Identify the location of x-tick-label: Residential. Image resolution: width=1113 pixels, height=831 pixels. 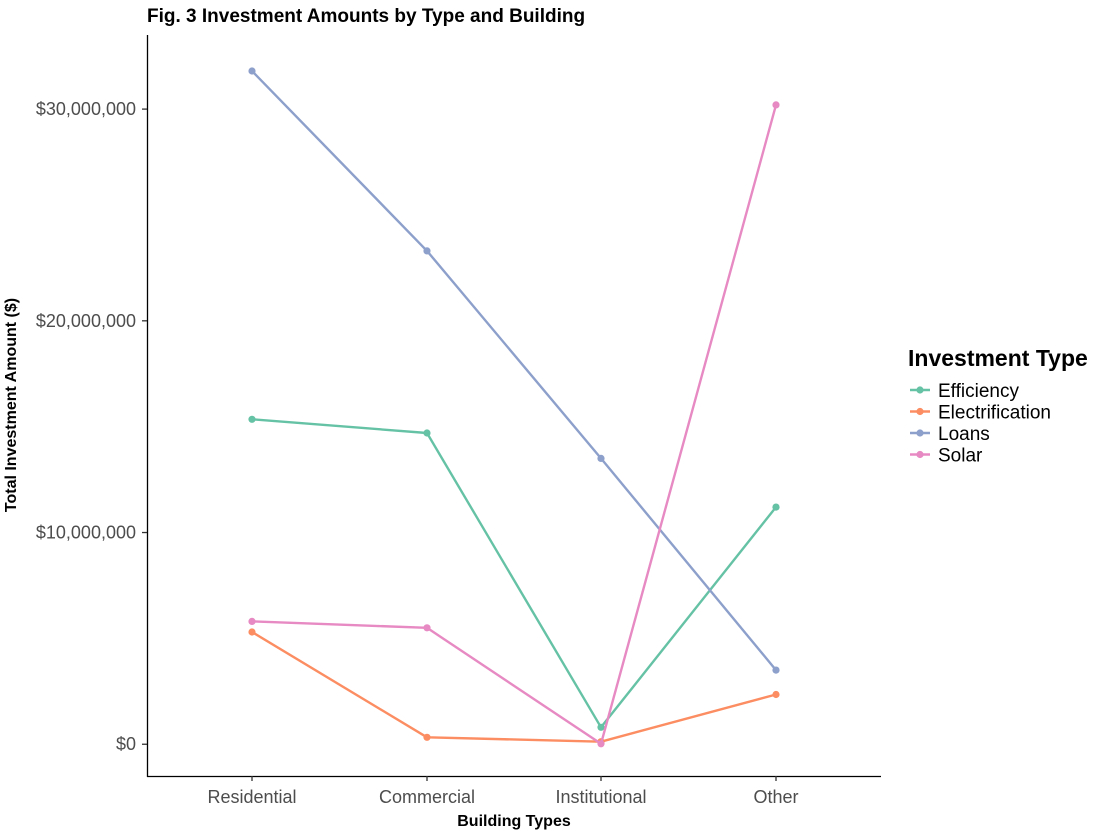
(251, 797).